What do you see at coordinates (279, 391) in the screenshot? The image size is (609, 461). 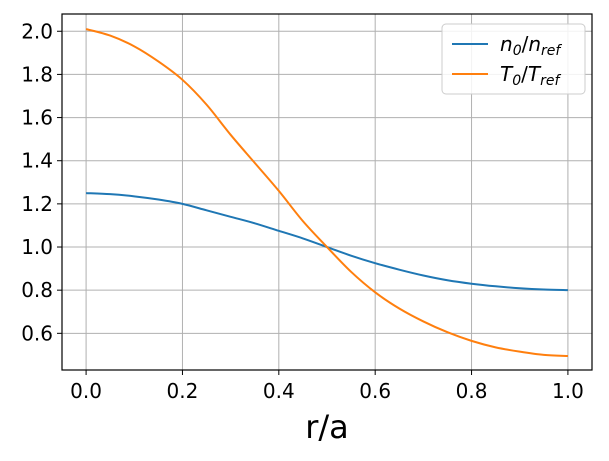 I see `x-tick-label: 0.4` at bounding box center [279, 391].